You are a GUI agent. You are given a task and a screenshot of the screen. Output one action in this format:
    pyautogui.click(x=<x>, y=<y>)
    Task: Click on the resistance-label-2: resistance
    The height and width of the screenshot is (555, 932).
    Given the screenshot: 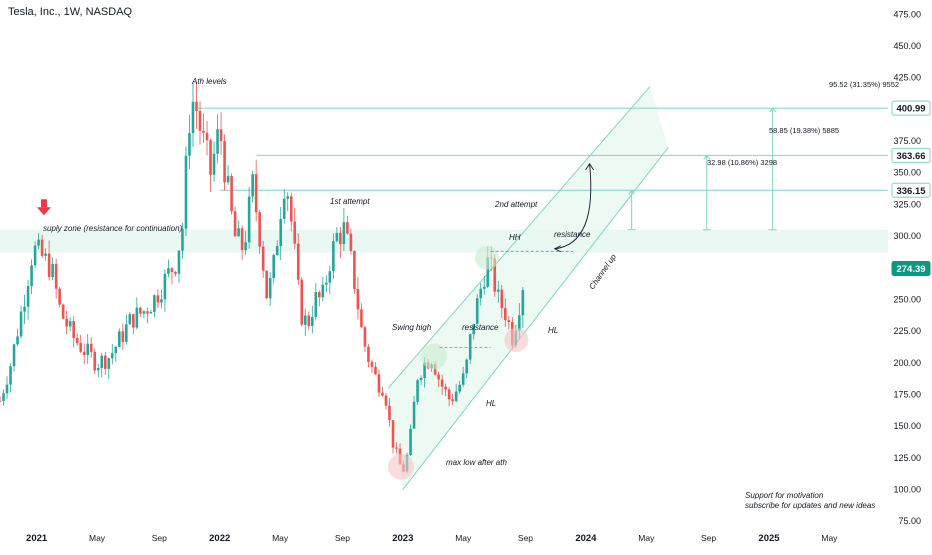 What is the action you would take?
    pyautogui.click(x=572, y=234)
    